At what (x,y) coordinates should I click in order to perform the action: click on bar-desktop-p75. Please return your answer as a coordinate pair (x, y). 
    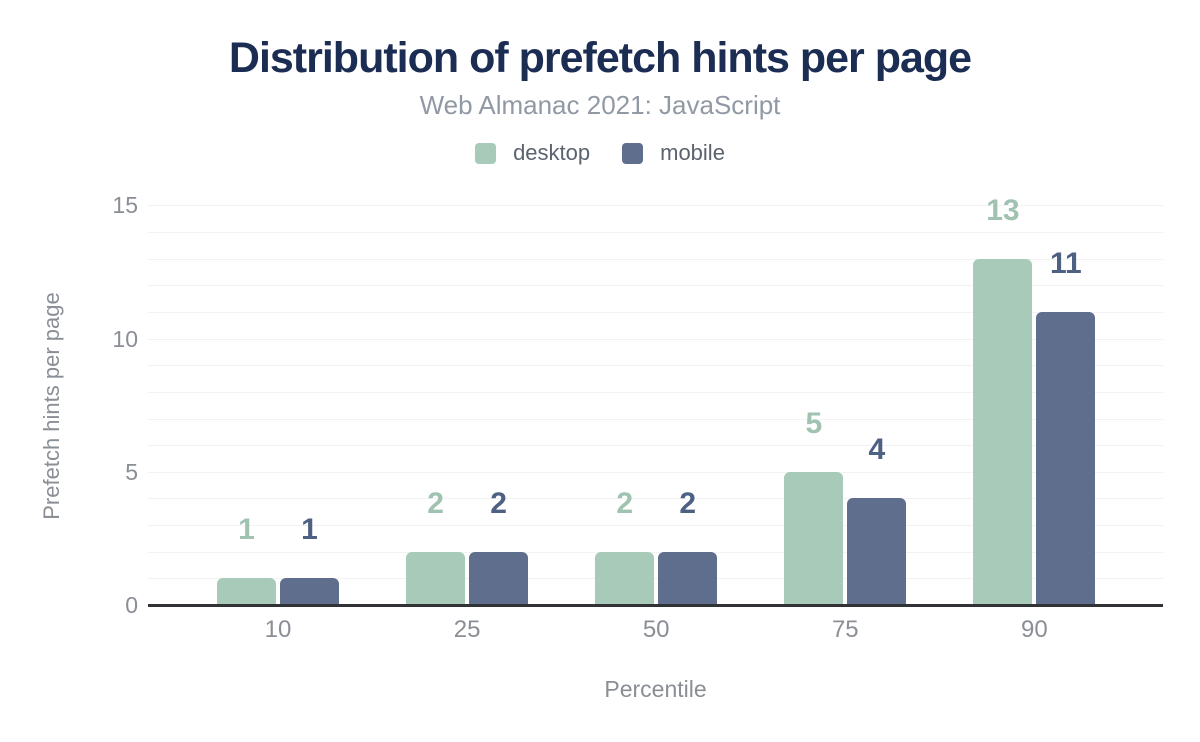
    Looking at the image, I should click on (814, 538).